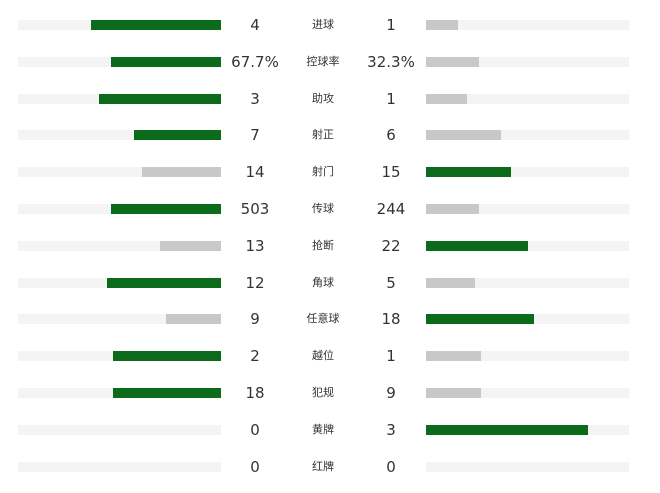 The height and width of the screenshot is (493, 660). Describe the element at coordinates (323, 61) in the screenshot. I see `stat-label: 控球率` at that location.